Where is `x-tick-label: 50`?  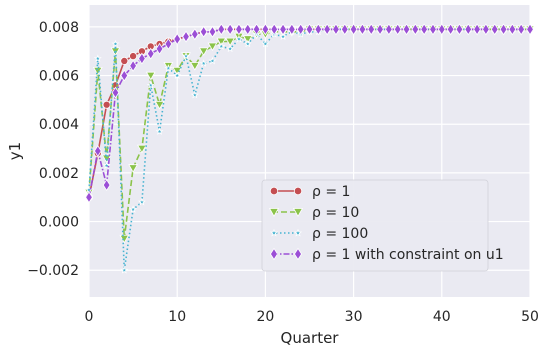
x-tick-label: 50 is located at coordinates (530, 317).